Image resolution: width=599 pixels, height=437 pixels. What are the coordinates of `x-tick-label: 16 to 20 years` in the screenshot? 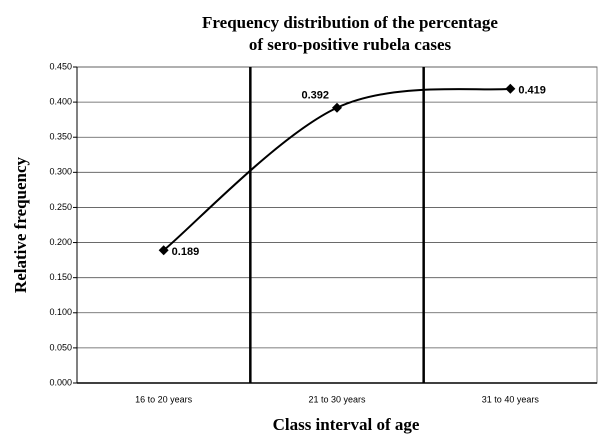 It's located at (164, 399).